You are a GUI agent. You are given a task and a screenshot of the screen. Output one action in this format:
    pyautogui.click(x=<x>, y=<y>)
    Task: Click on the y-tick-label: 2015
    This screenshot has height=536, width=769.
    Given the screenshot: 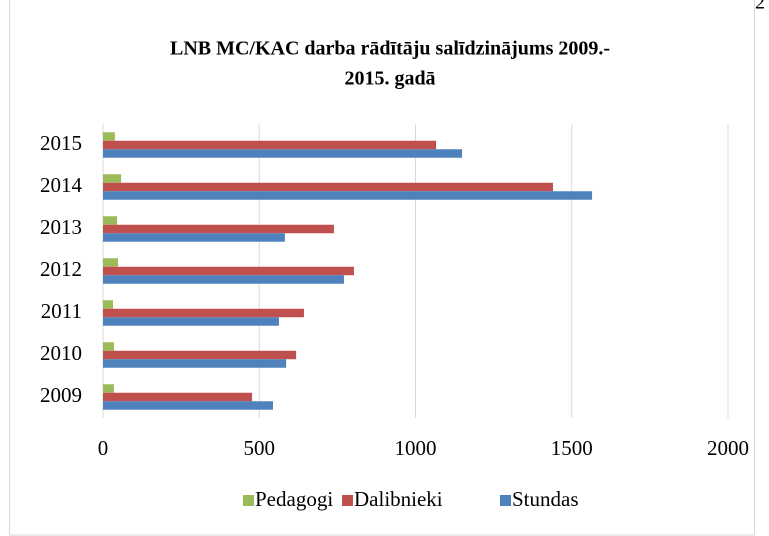 What is the action you would take?
    pyautogui.click(x=61, y=143)
    